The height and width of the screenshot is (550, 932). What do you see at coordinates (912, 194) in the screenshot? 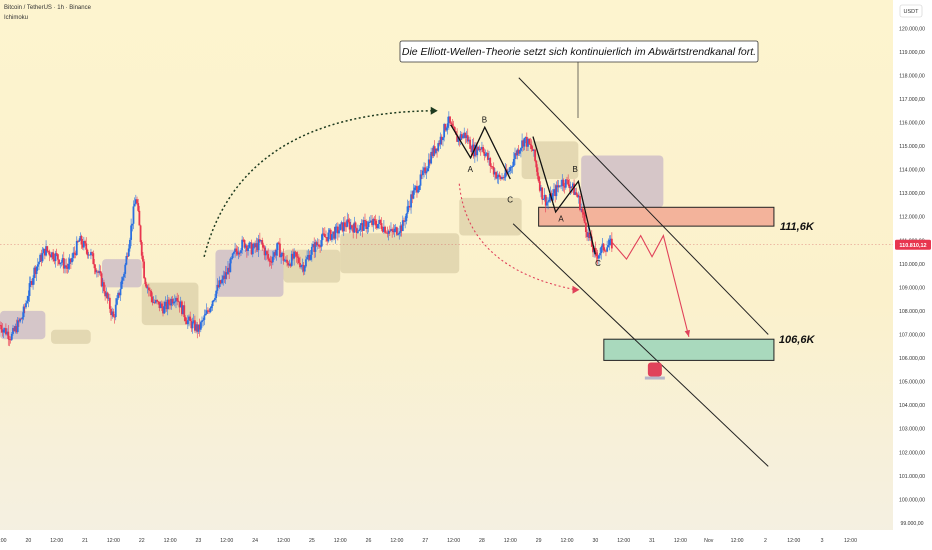
I see `y-tick-label: 113.000,00` at bounding box center [912, 194].